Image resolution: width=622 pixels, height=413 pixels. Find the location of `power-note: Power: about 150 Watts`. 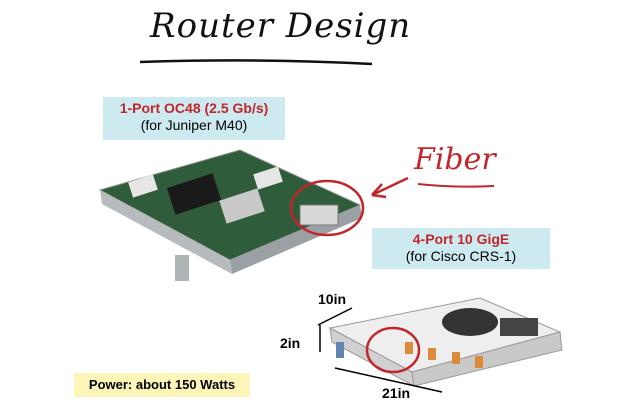

power-note: Power: about 150 Watts is located at coordinates (162, 385).